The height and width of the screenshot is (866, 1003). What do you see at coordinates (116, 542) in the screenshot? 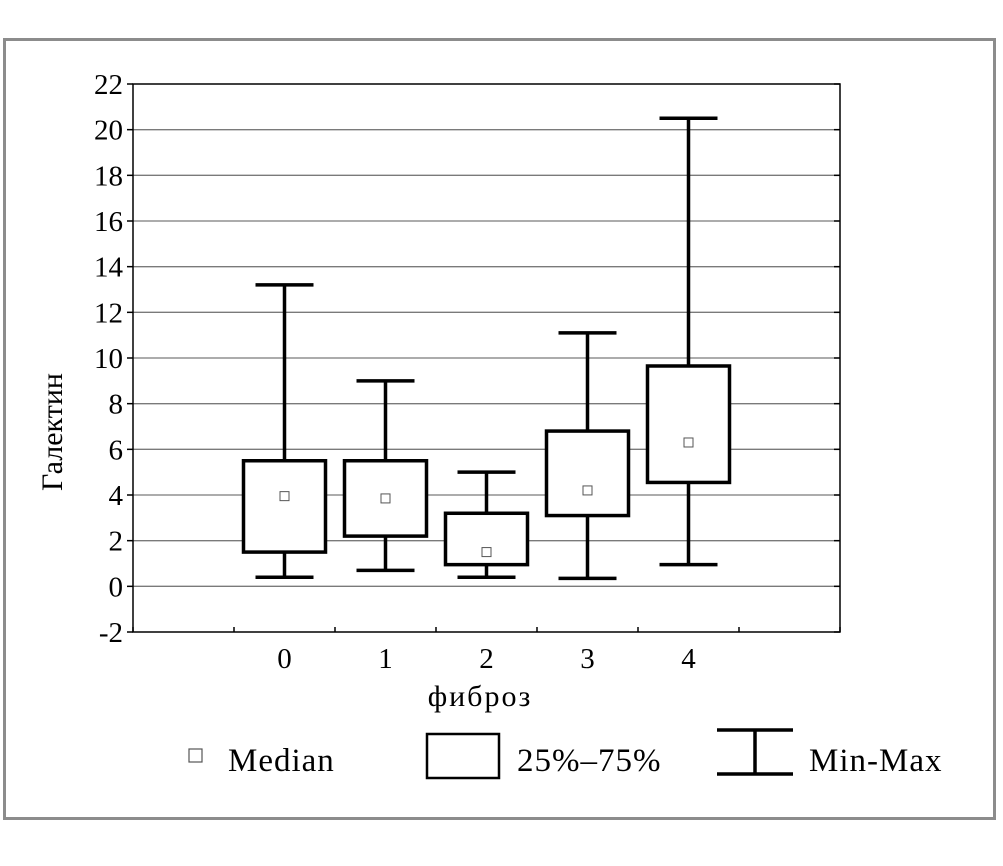
I see `y-tick-label: 2` at bounding box center [116, 542].